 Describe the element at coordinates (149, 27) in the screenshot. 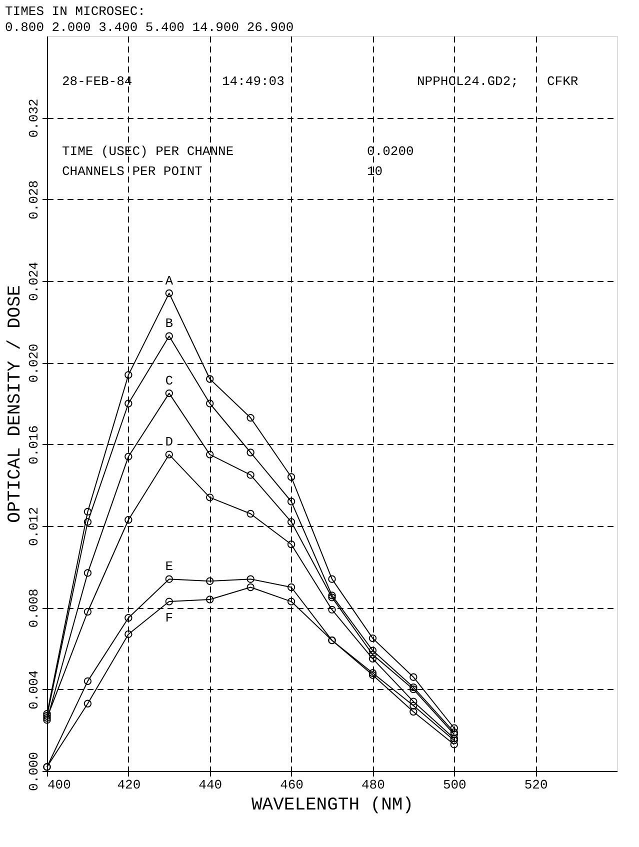

I see `chart-subtitle: 0.800 2.000 3.400 5.400 14.900 26.900` at that location.